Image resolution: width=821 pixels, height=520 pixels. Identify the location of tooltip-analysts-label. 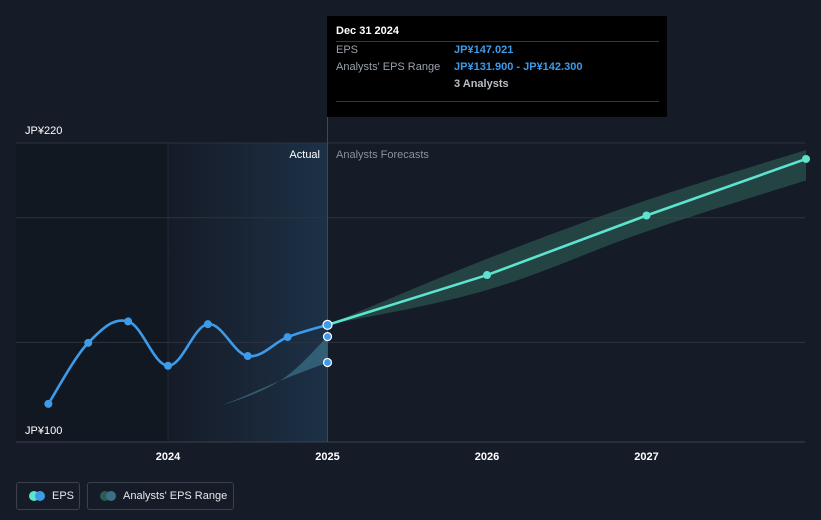
(395, 84).